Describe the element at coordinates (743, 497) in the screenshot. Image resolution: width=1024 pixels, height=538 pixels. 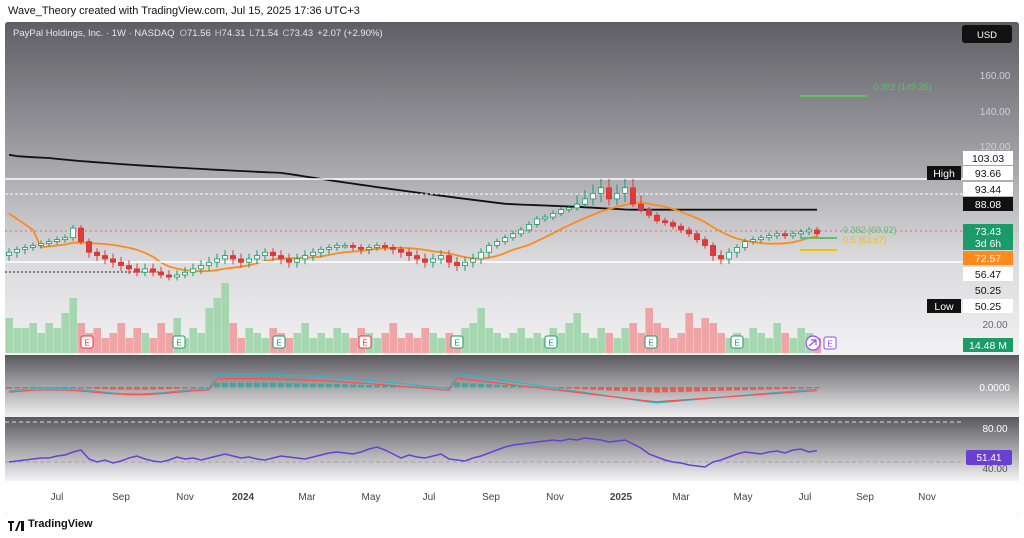
I see `x-tick-label: May` at that location.